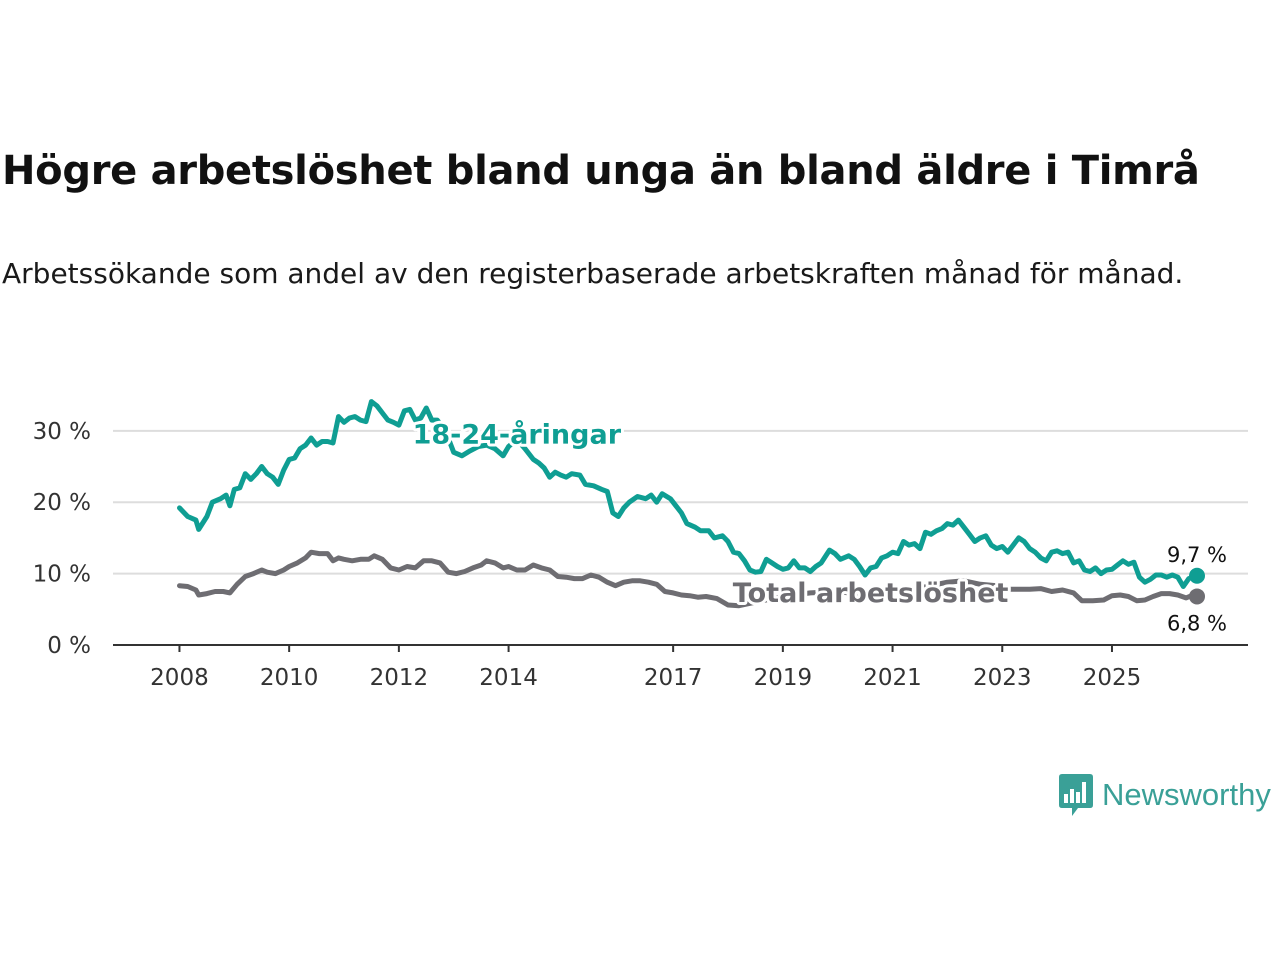 This screenshot has height=960, width=1280. What do you see at coordinates (1197, 575) in the screenshot?
I see `end-point-youth` at bounding box center [1197, 575].